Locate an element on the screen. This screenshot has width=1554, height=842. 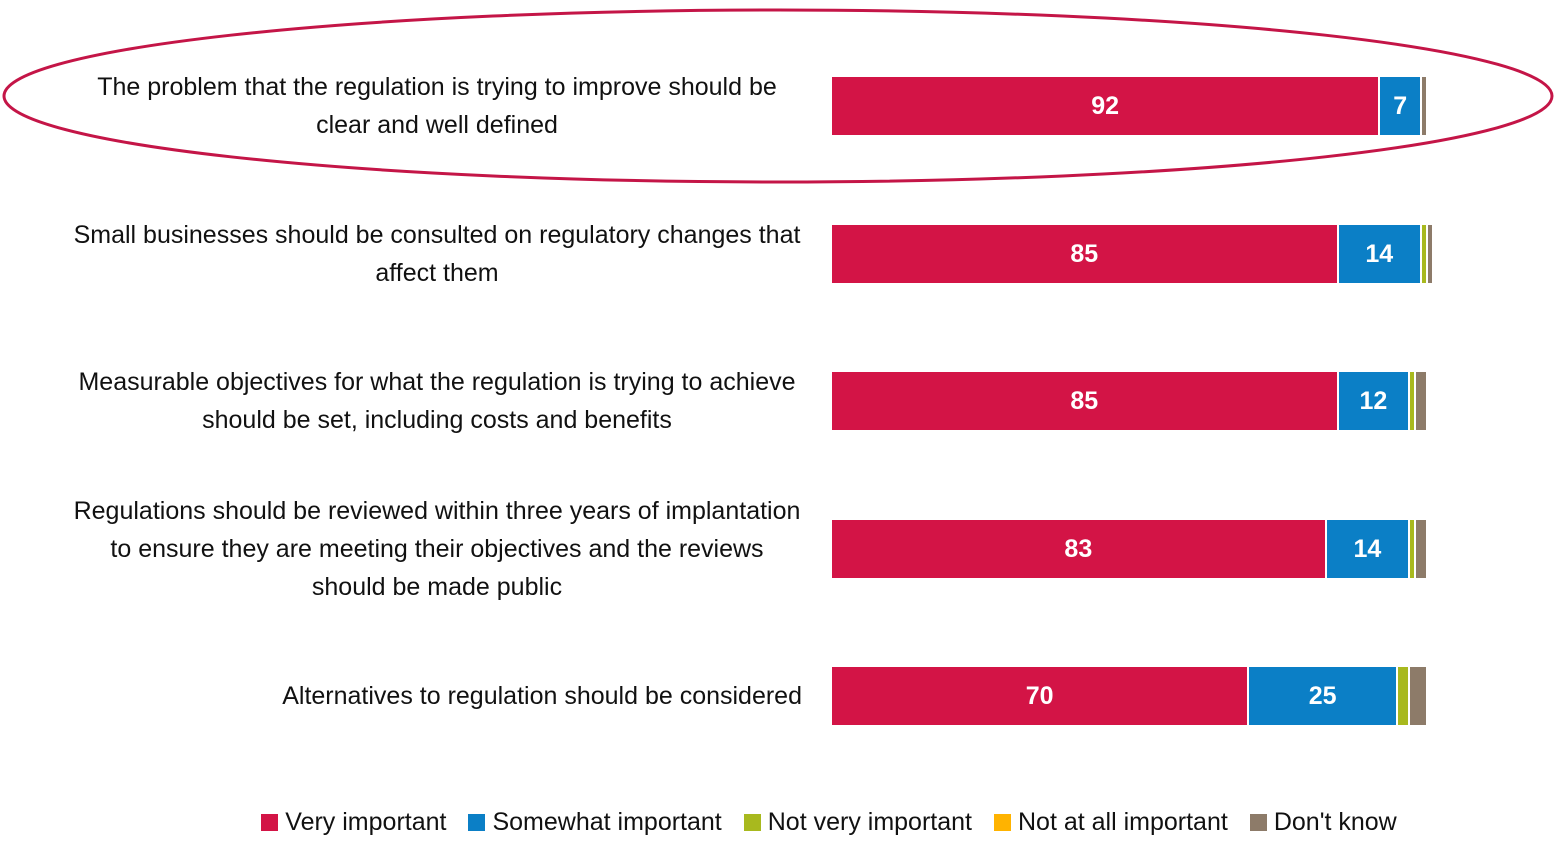
legend-label: Not at all important is located at coordinates (1123, 822).